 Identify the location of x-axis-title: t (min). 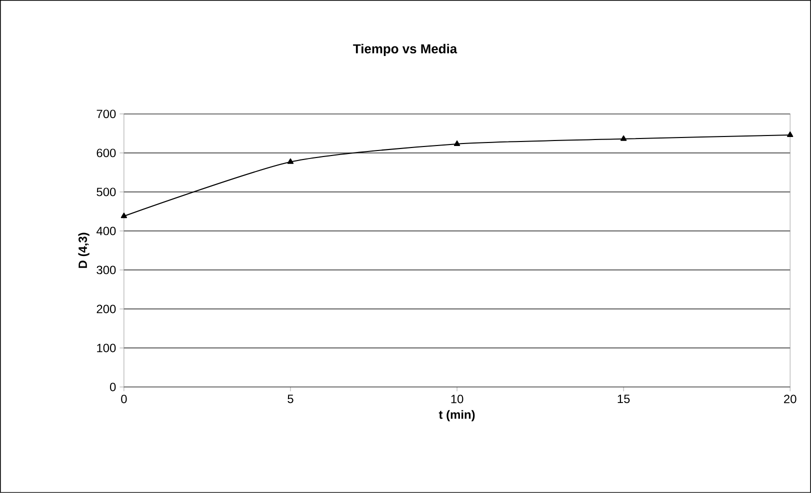
(456, 416).